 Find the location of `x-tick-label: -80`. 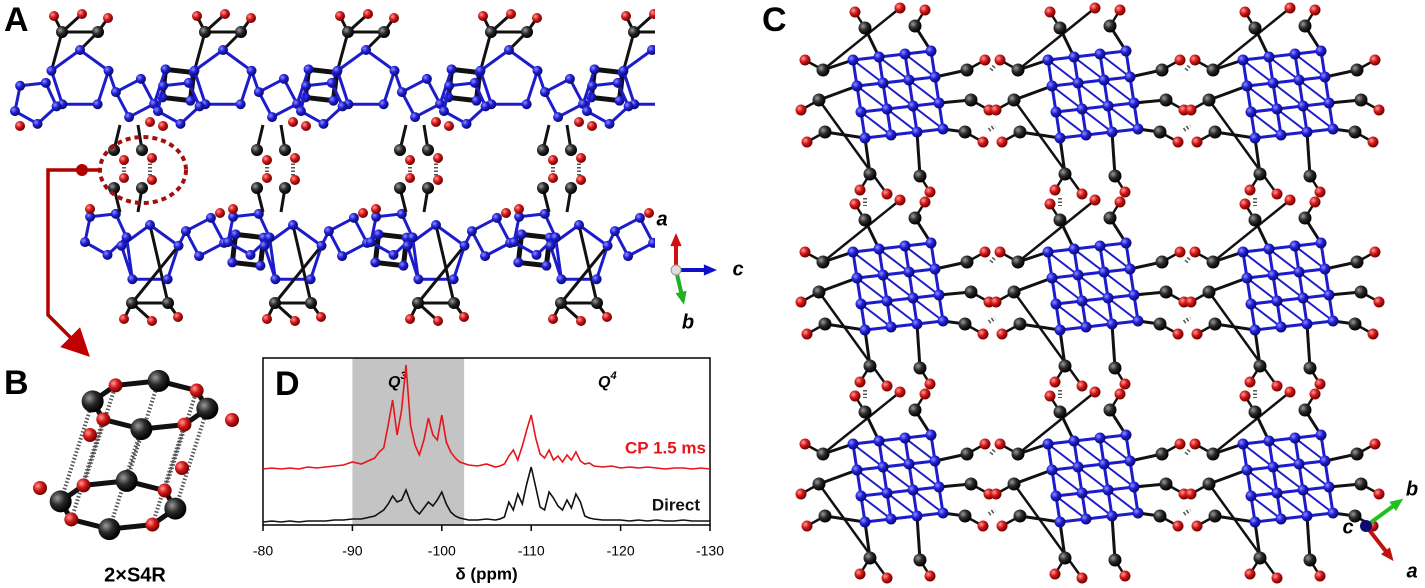

x-tick-label: -80 is located at coordinates (263, 551).